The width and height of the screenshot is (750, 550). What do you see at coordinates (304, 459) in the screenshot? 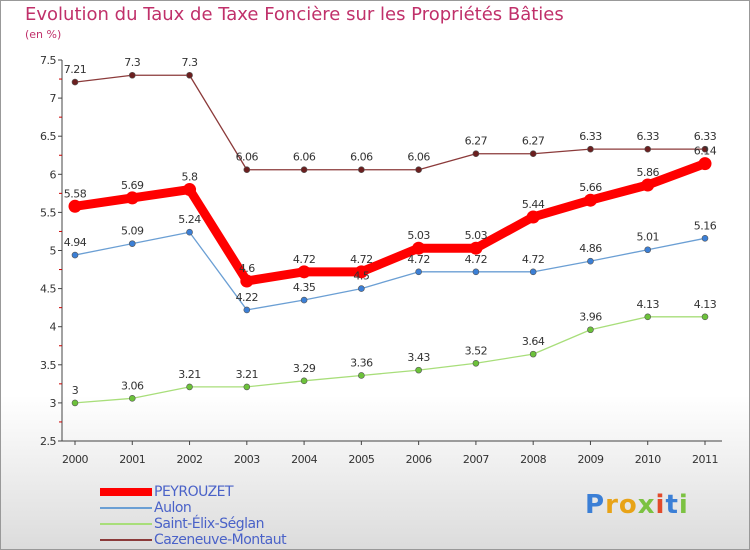
I see `x-tick-label: 2004` at bounding box center [304, 459].